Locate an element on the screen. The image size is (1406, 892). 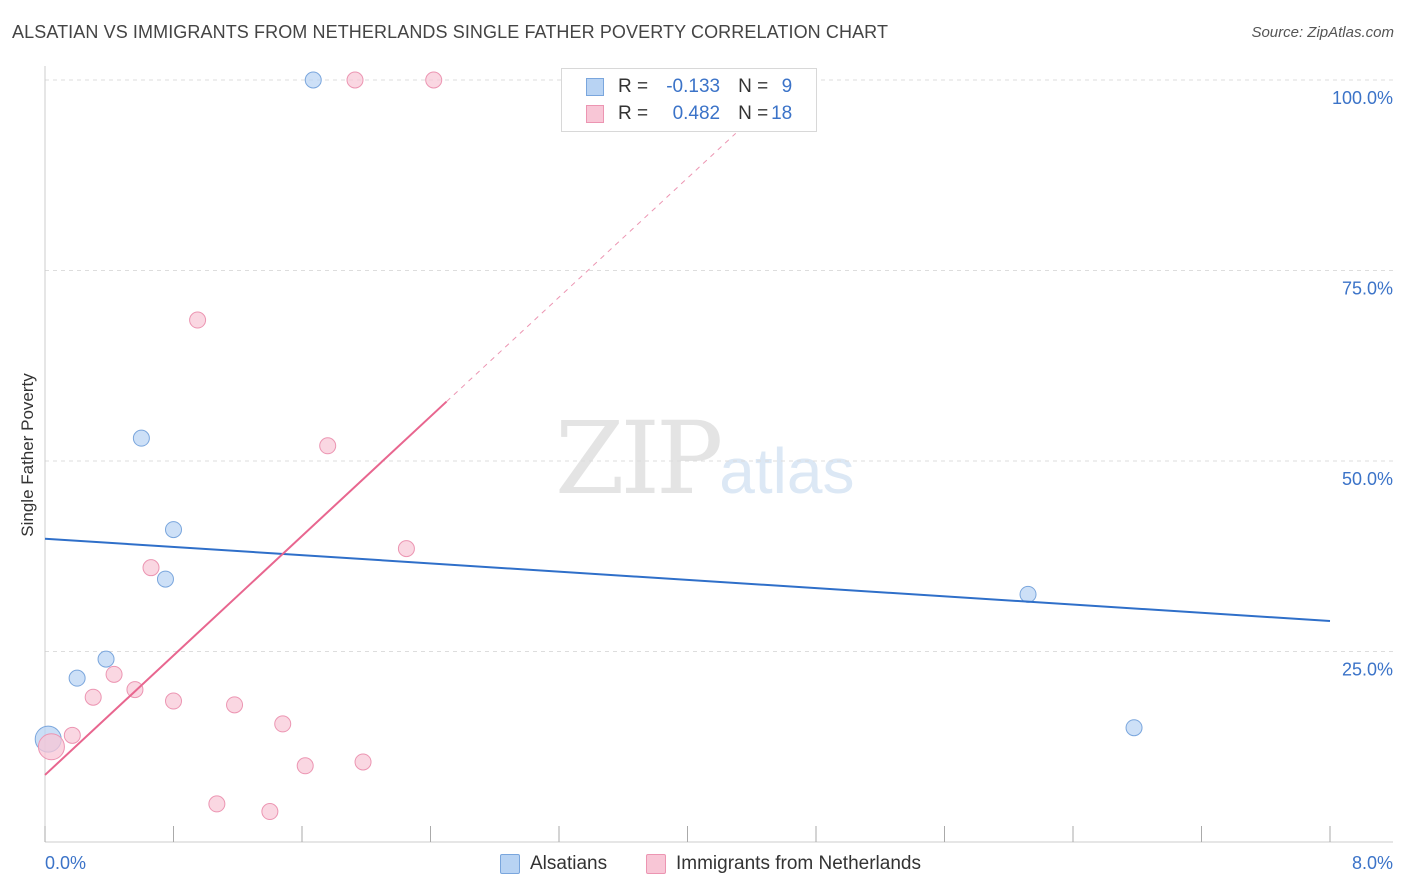
source-label: Source: ZipAtlas.com is located at coordinates (1322, 32).